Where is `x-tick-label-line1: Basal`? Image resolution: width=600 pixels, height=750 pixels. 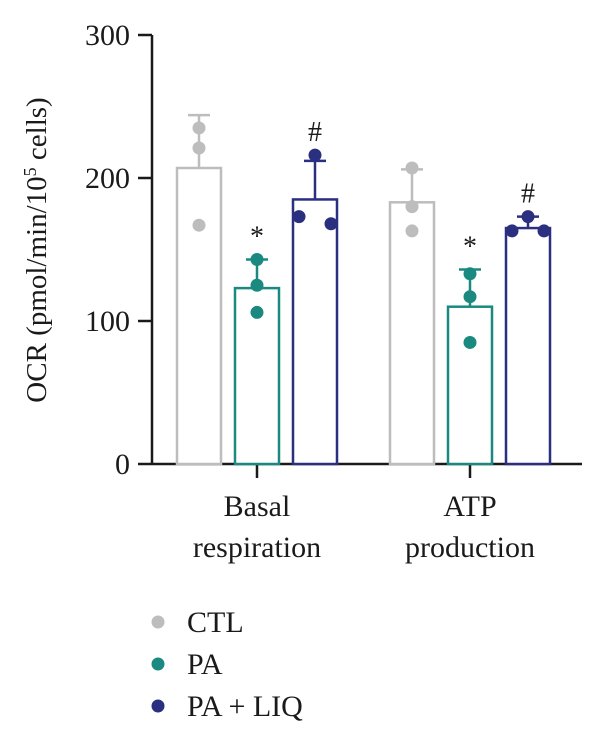
x-tick-label-line1: Basal is located at coordinates (257, 506).